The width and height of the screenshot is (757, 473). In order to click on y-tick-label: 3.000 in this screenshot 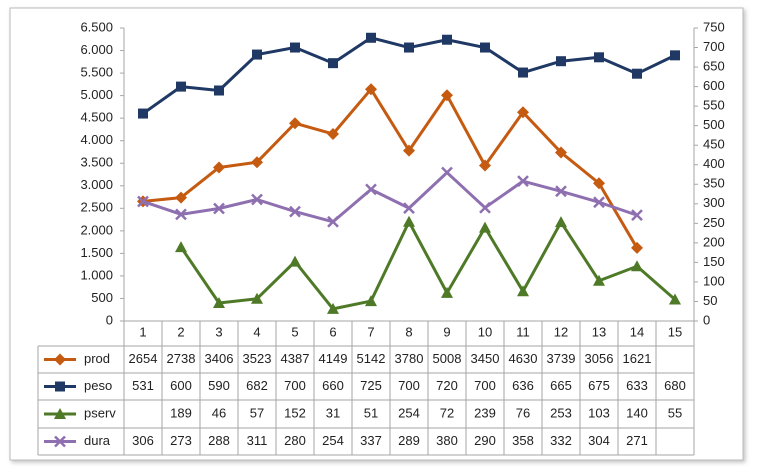, I will do `click(96, 184)`.